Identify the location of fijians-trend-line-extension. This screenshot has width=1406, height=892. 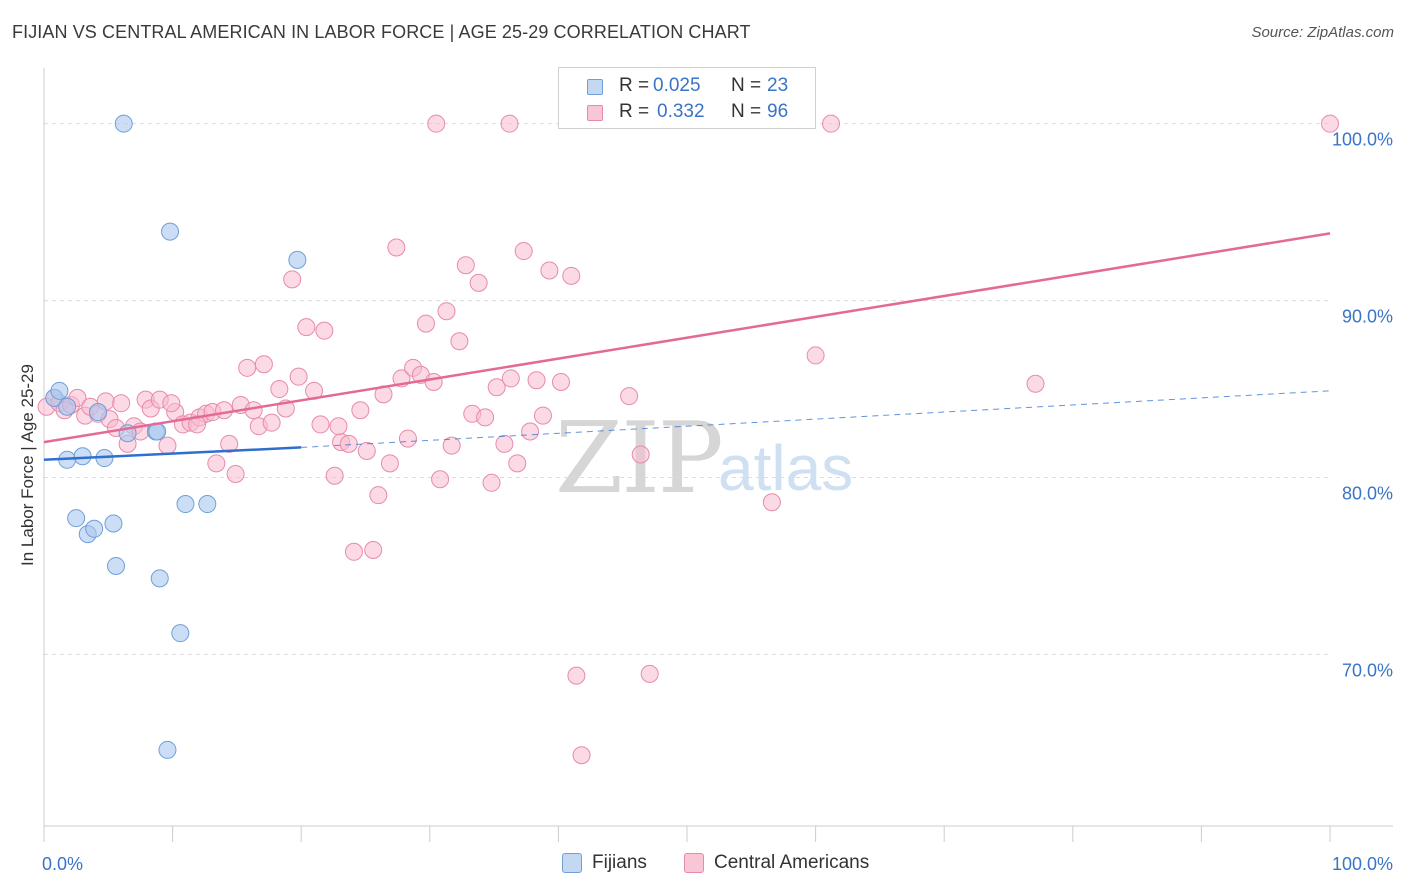
(816, 419).